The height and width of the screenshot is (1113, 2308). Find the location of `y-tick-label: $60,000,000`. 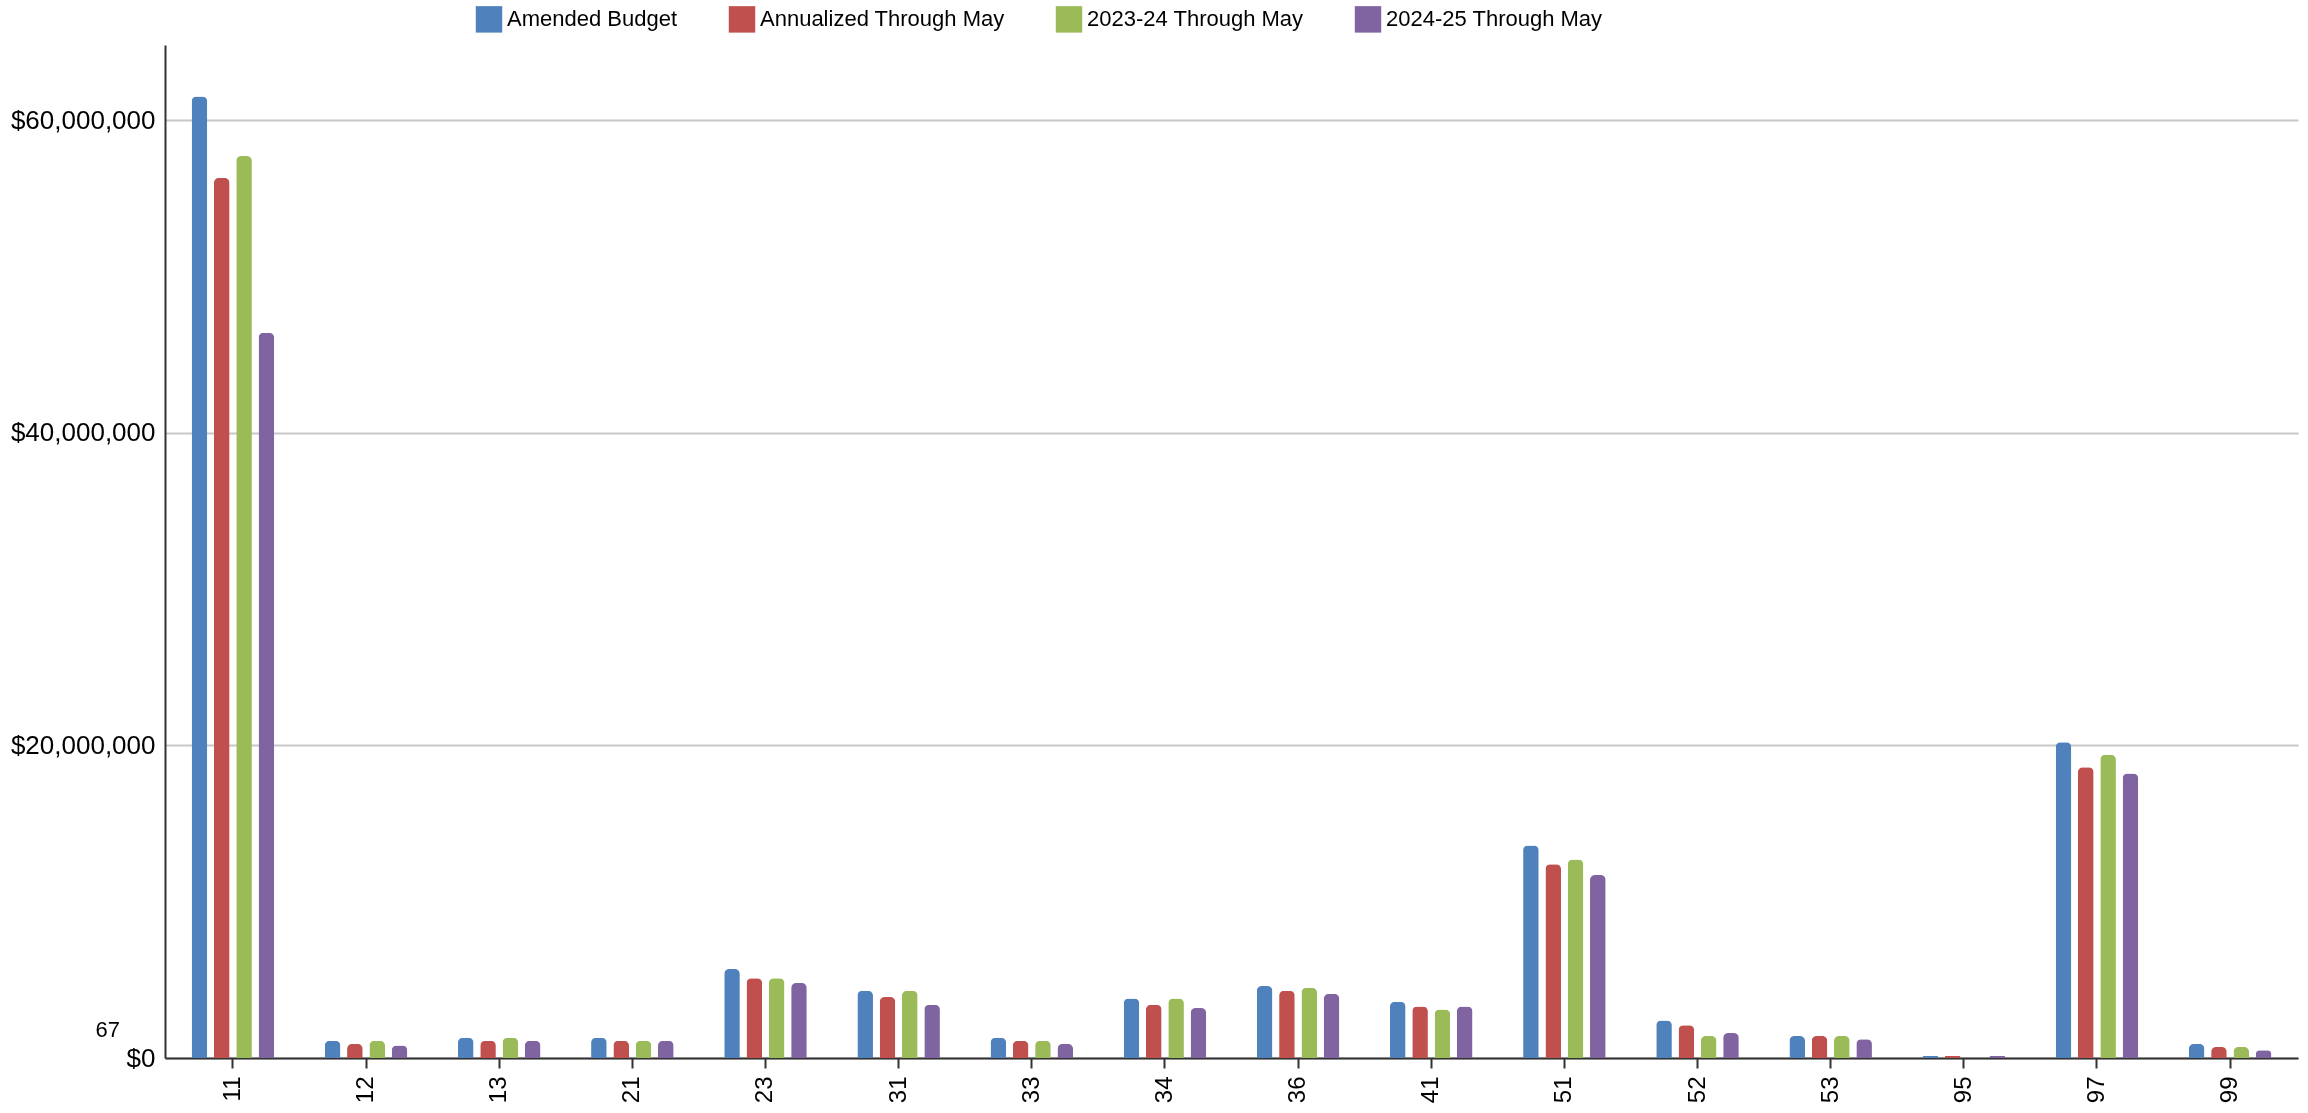

y-tick-label: $60,000,000 is located at coordinates (83, 119).